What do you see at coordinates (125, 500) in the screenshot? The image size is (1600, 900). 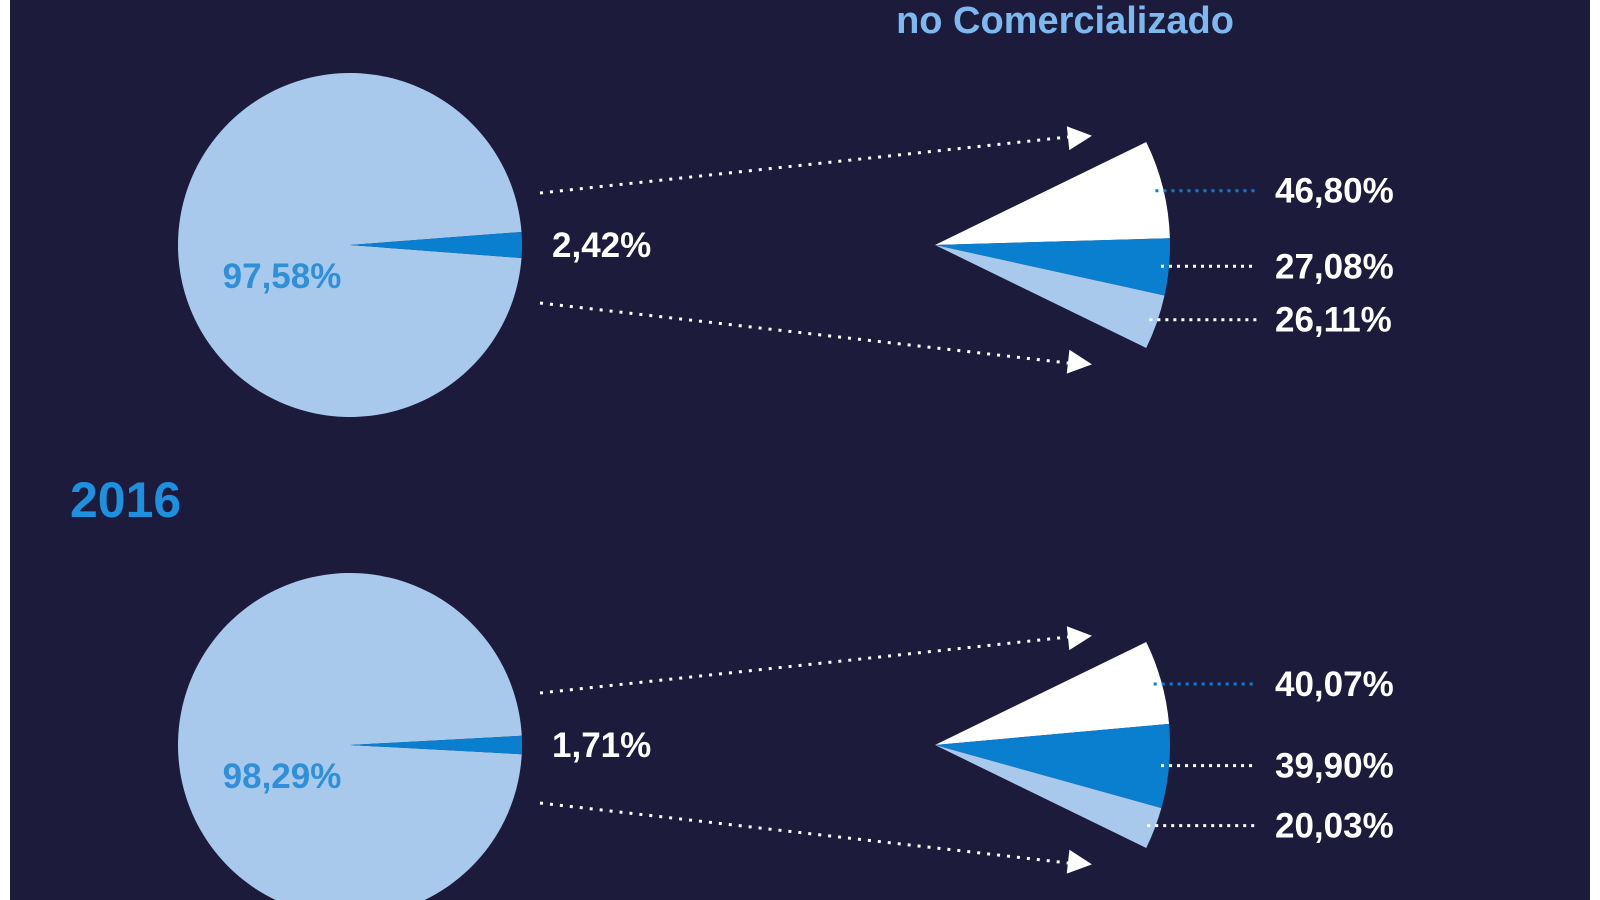 I see `year-heading: 2016` at bounding box center [125, 500].